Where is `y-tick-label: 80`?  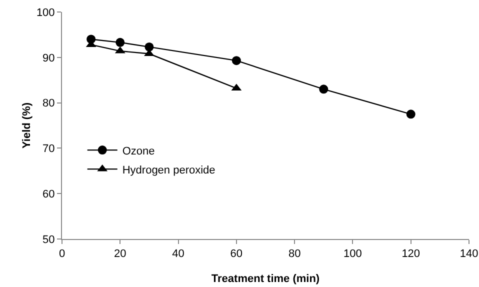
y-tick-label: 80 is located at coordinates (48, 104).